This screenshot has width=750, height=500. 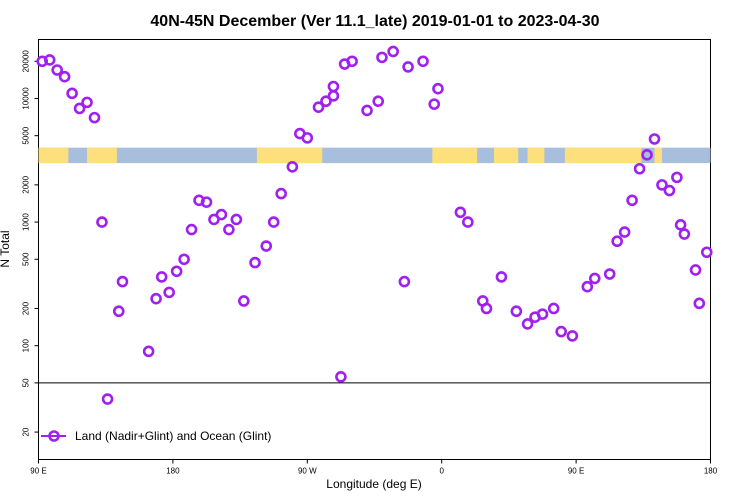 What do you see at coordinates (173, 436) in the screenshot?
I see `legend-label: Land (Nadir+Glint) and Ocean (Glint)` at bounding box center [173, 436].